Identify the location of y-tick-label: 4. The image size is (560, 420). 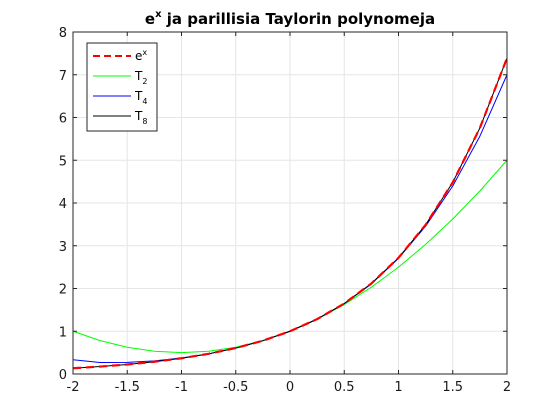
(63, 204).